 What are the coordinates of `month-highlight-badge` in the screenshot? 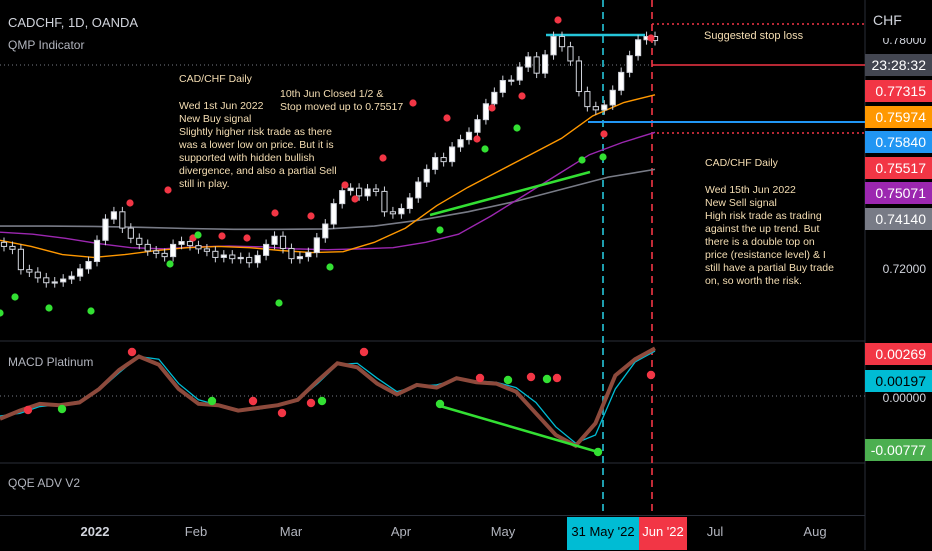 It's located at (663, 533).